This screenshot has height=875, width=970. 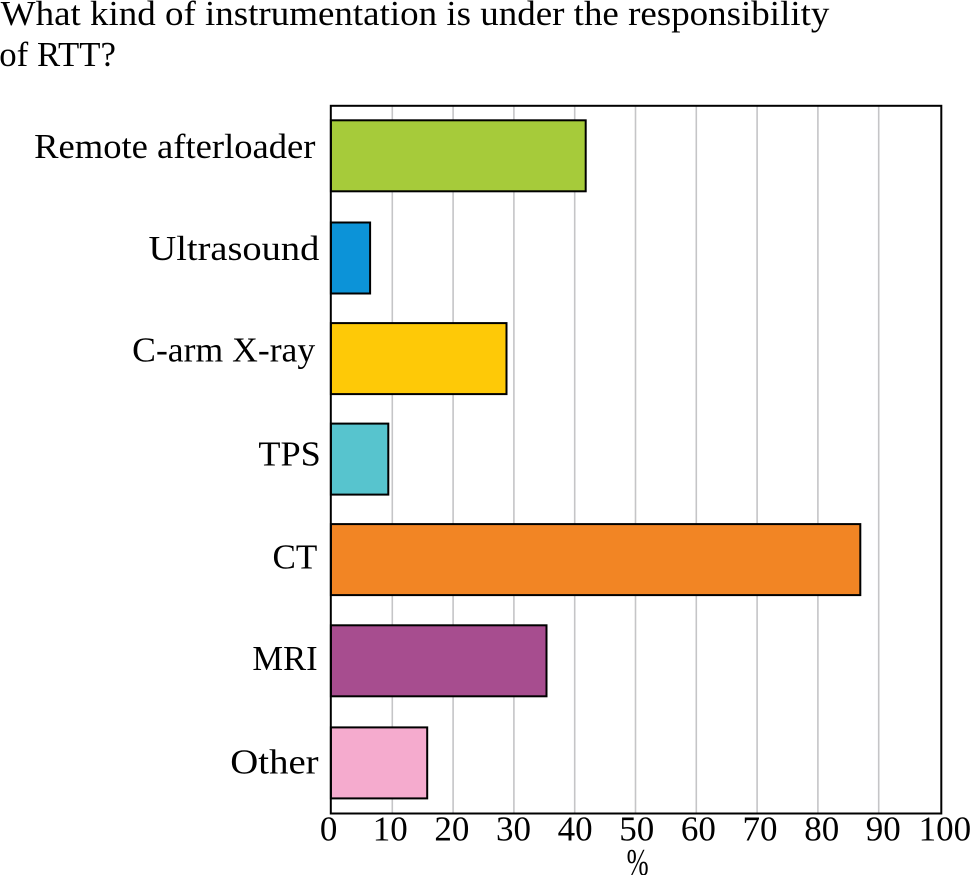 What do you see at coordinates (284, 658) in the screenshot?
I see `svg-text: MRI` at bounding box center [284, 658].